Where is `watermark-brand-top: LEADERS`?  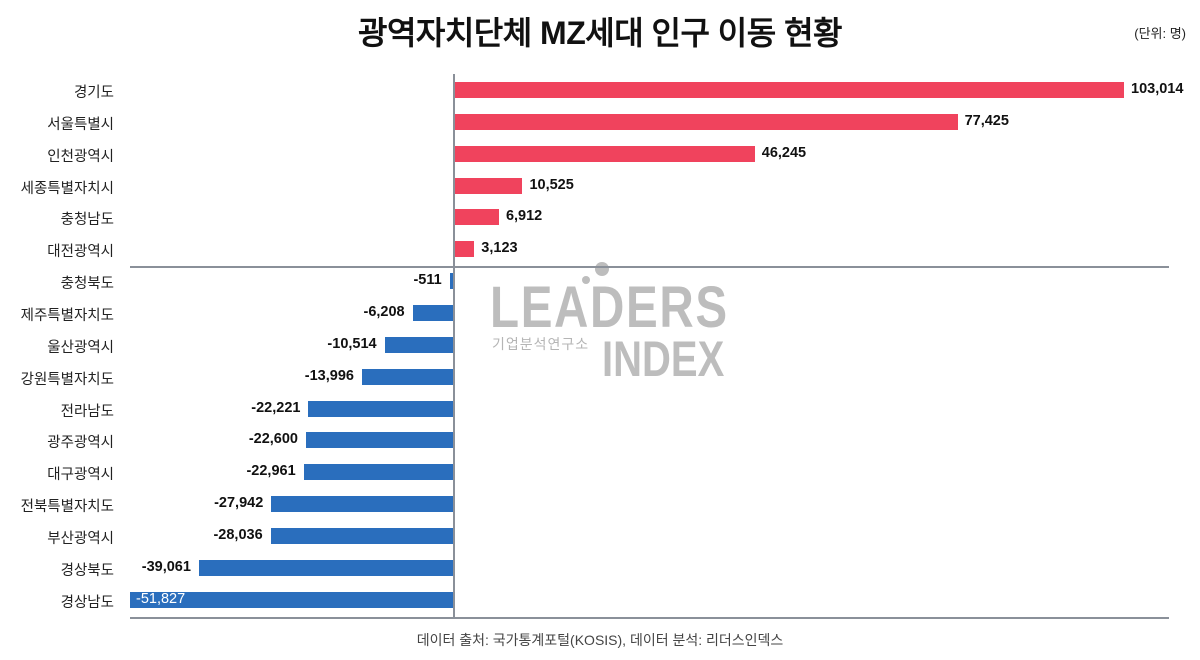
watermark-brand-top: LEADERS is located at coordinates (609, 307).